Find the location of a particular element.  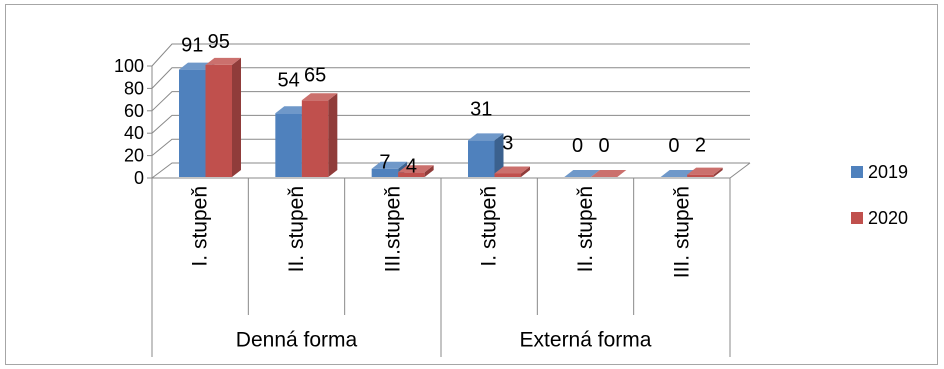

legend: 2019 2020 is located at coordinates (879, 195).